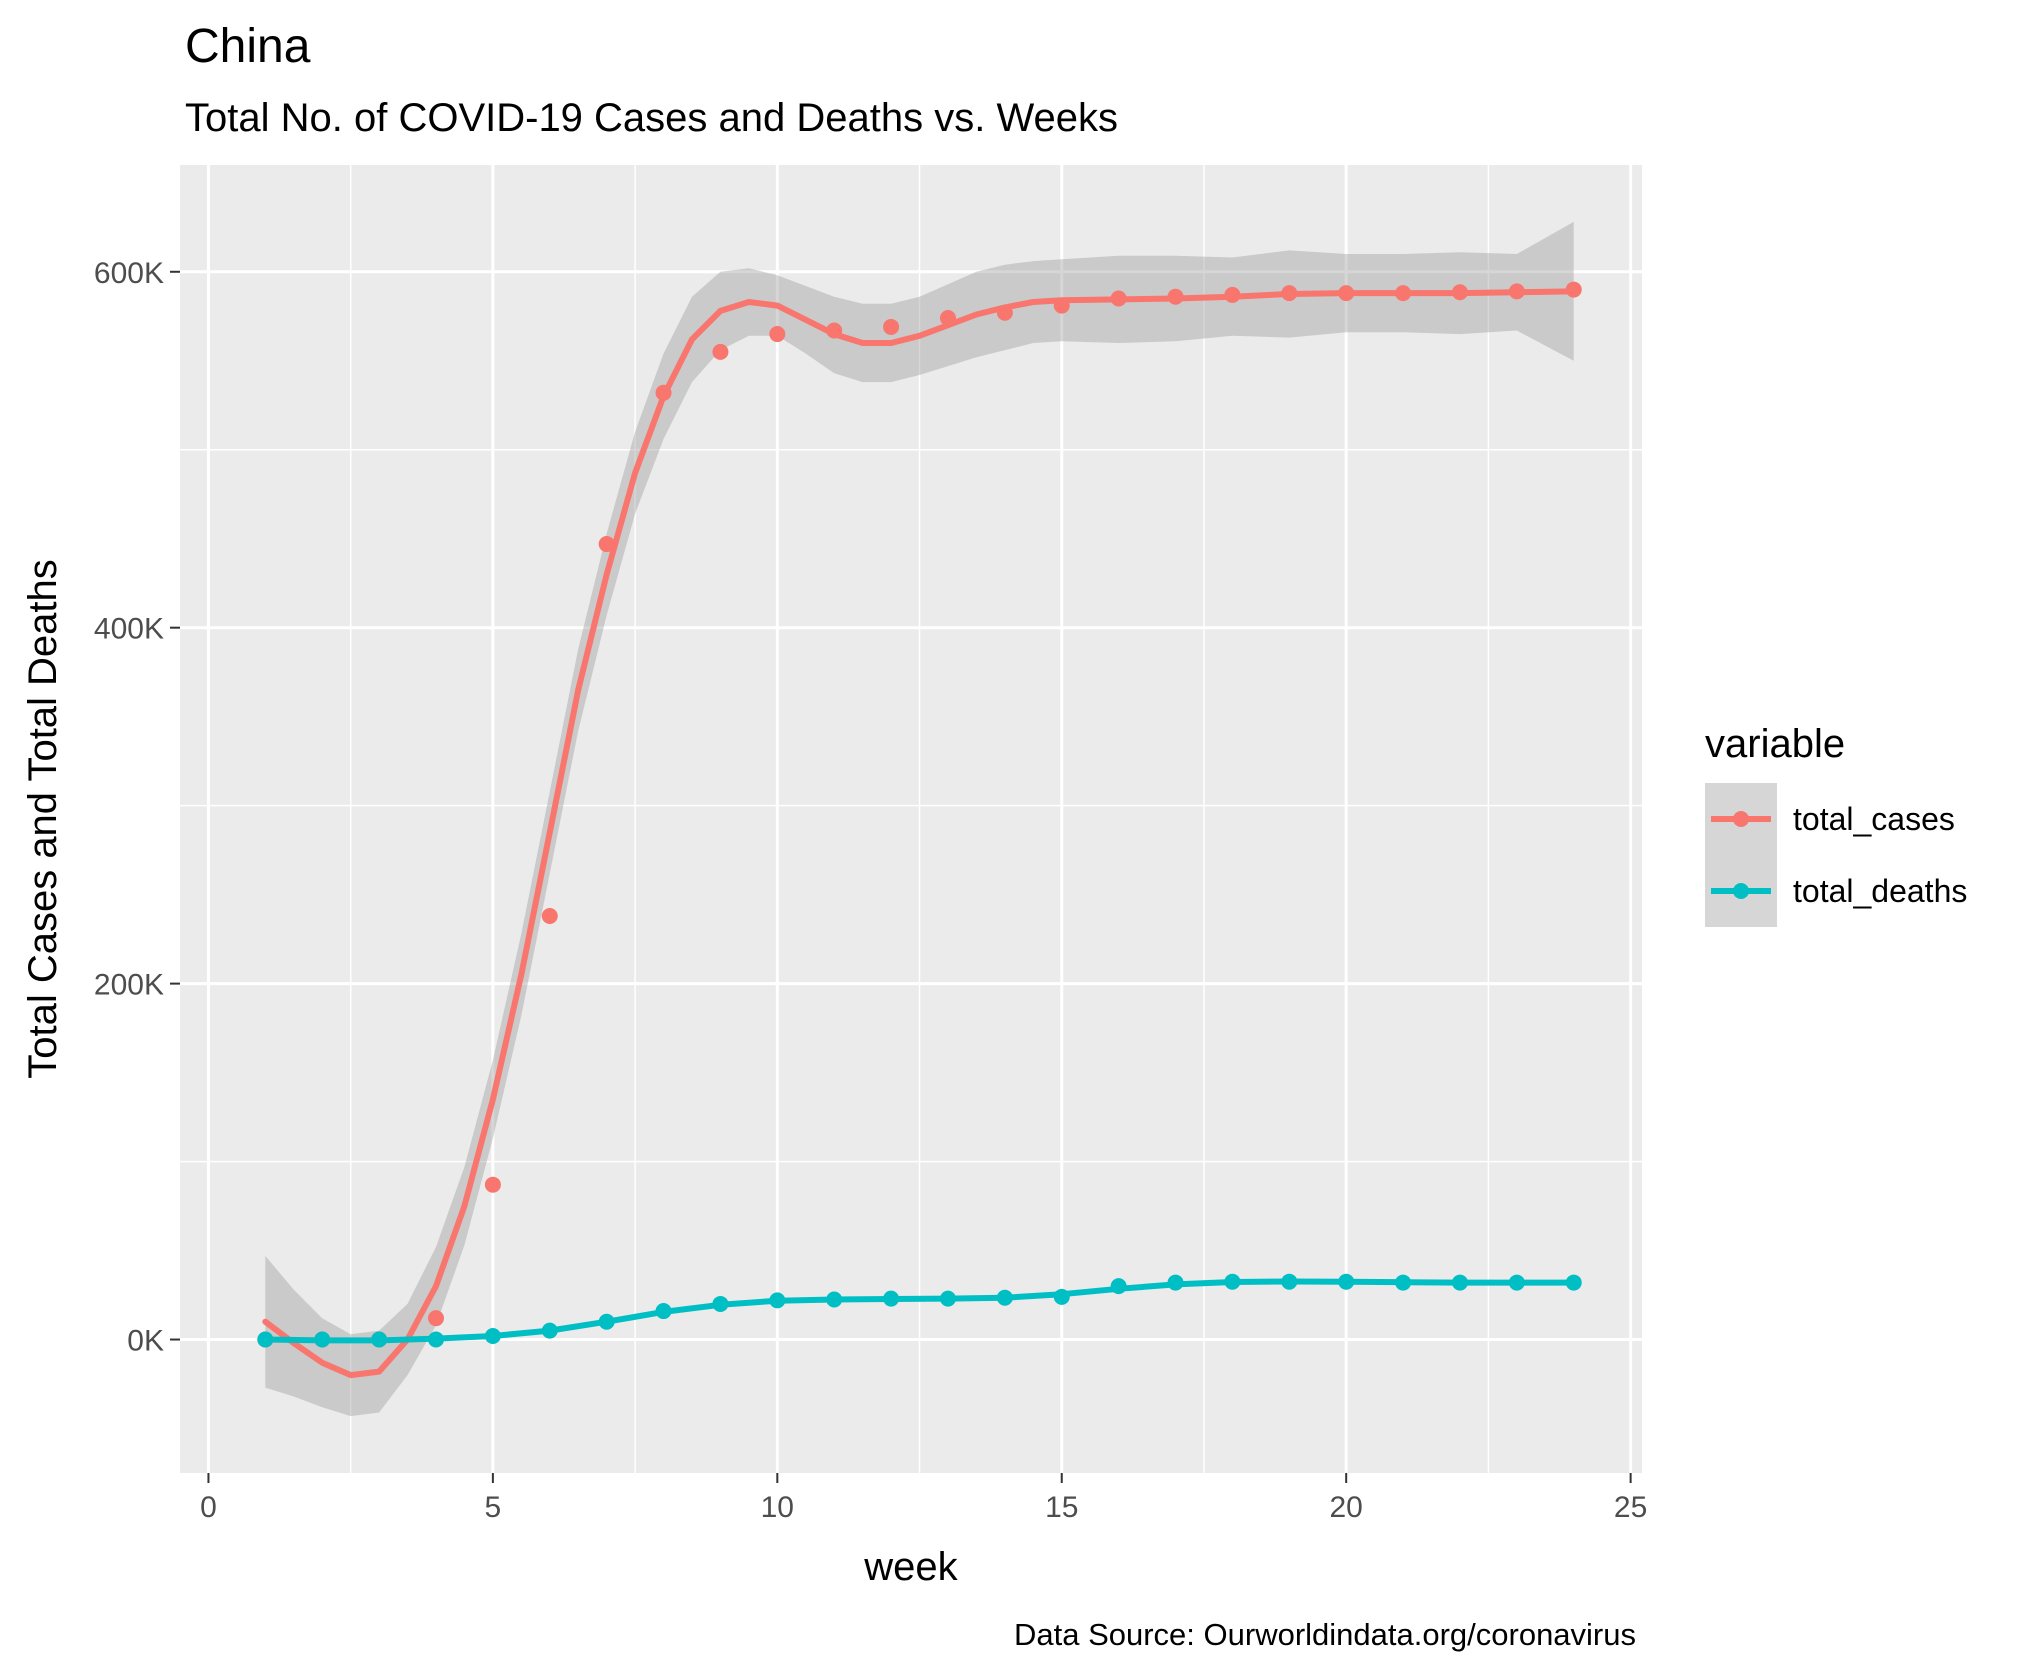 Image resolution: width=2025 pixels, height=1662 pixels. What do you see at coordinates (777, 1507) in the screenshot?
I see `x-tick-label: 10` at bounding box center [777, 1507].